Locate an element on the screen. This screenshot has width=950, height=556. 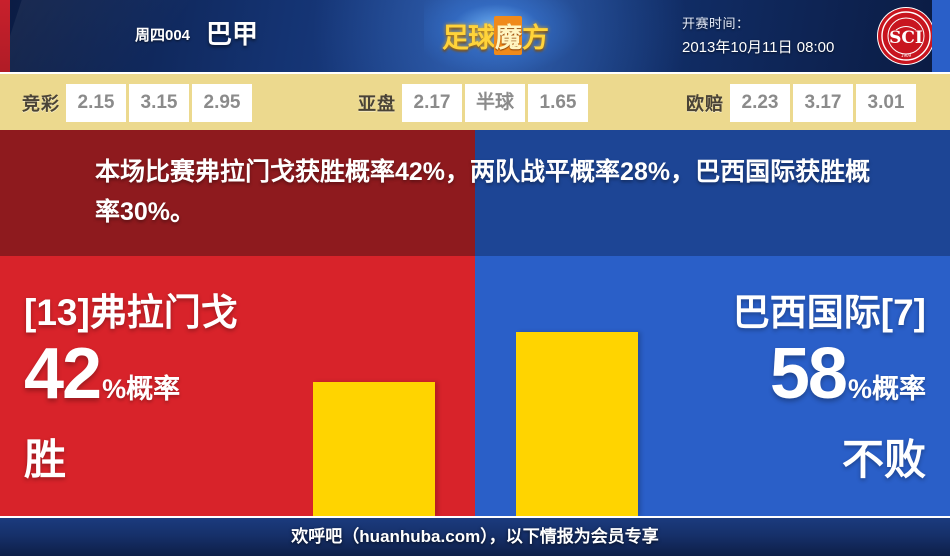
odds-value-jingcai-away: 2.95 is located at coordinates (222, 103).